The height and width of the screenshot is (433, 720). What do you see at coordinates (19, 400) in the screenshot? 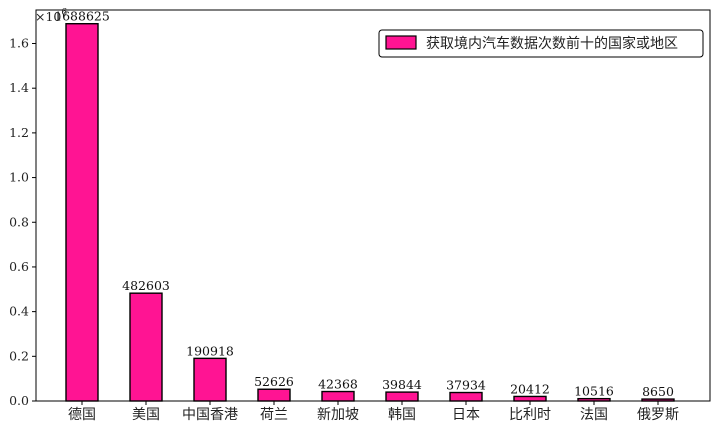
I see `y-tick-label-1: 0.0` at bounding box center [19, 400].